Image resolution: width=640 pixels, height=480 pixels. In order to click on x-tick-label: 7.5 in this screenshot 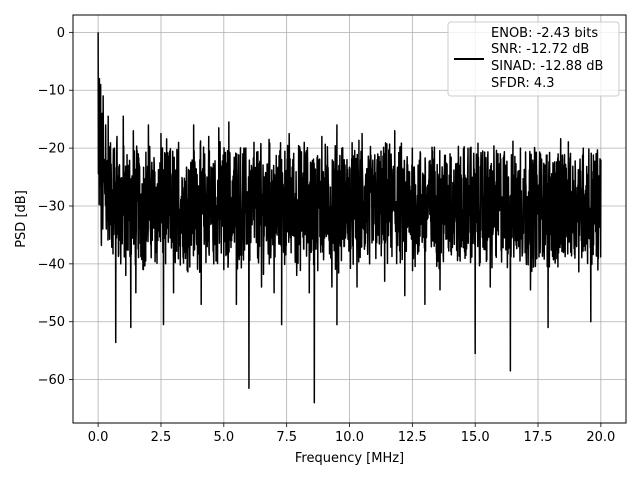, I will do `click(286, 437)`.